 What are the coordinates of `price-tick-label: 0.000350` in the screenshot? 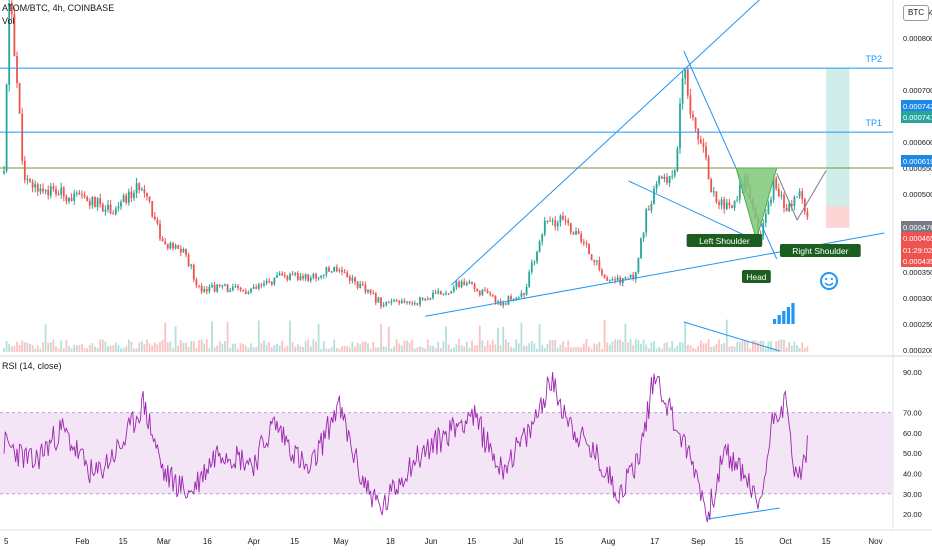 It's located at (917, 272).